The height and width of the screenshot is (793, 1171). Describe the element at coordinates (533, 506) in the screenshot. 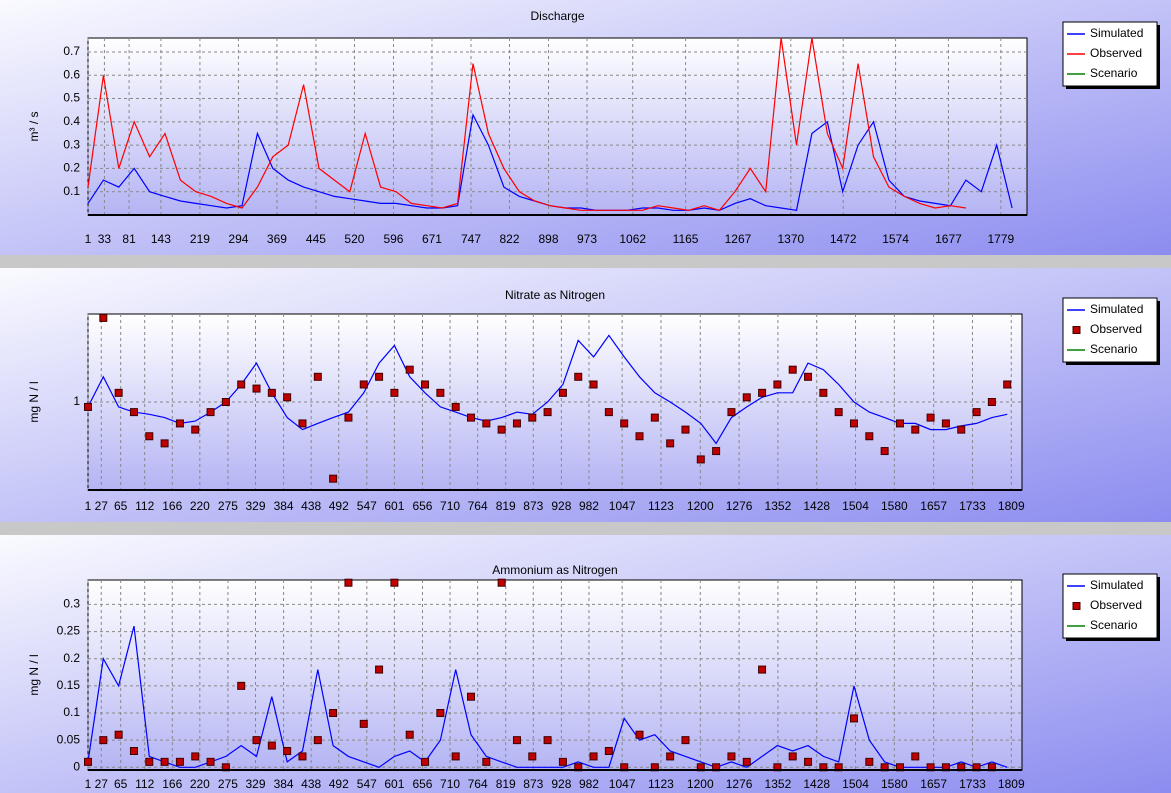

I see `x-tick-label: 873` at that location.